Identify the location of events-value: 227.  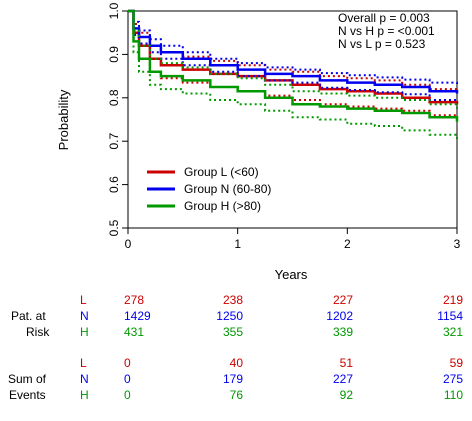
(342, 379).